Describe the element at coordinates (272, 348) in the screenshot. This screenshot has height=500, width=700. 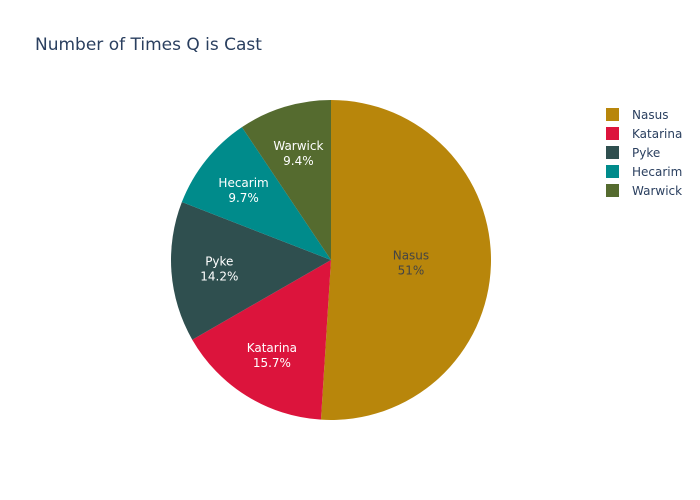
I see `slice-label-name: Katarina` at that location.